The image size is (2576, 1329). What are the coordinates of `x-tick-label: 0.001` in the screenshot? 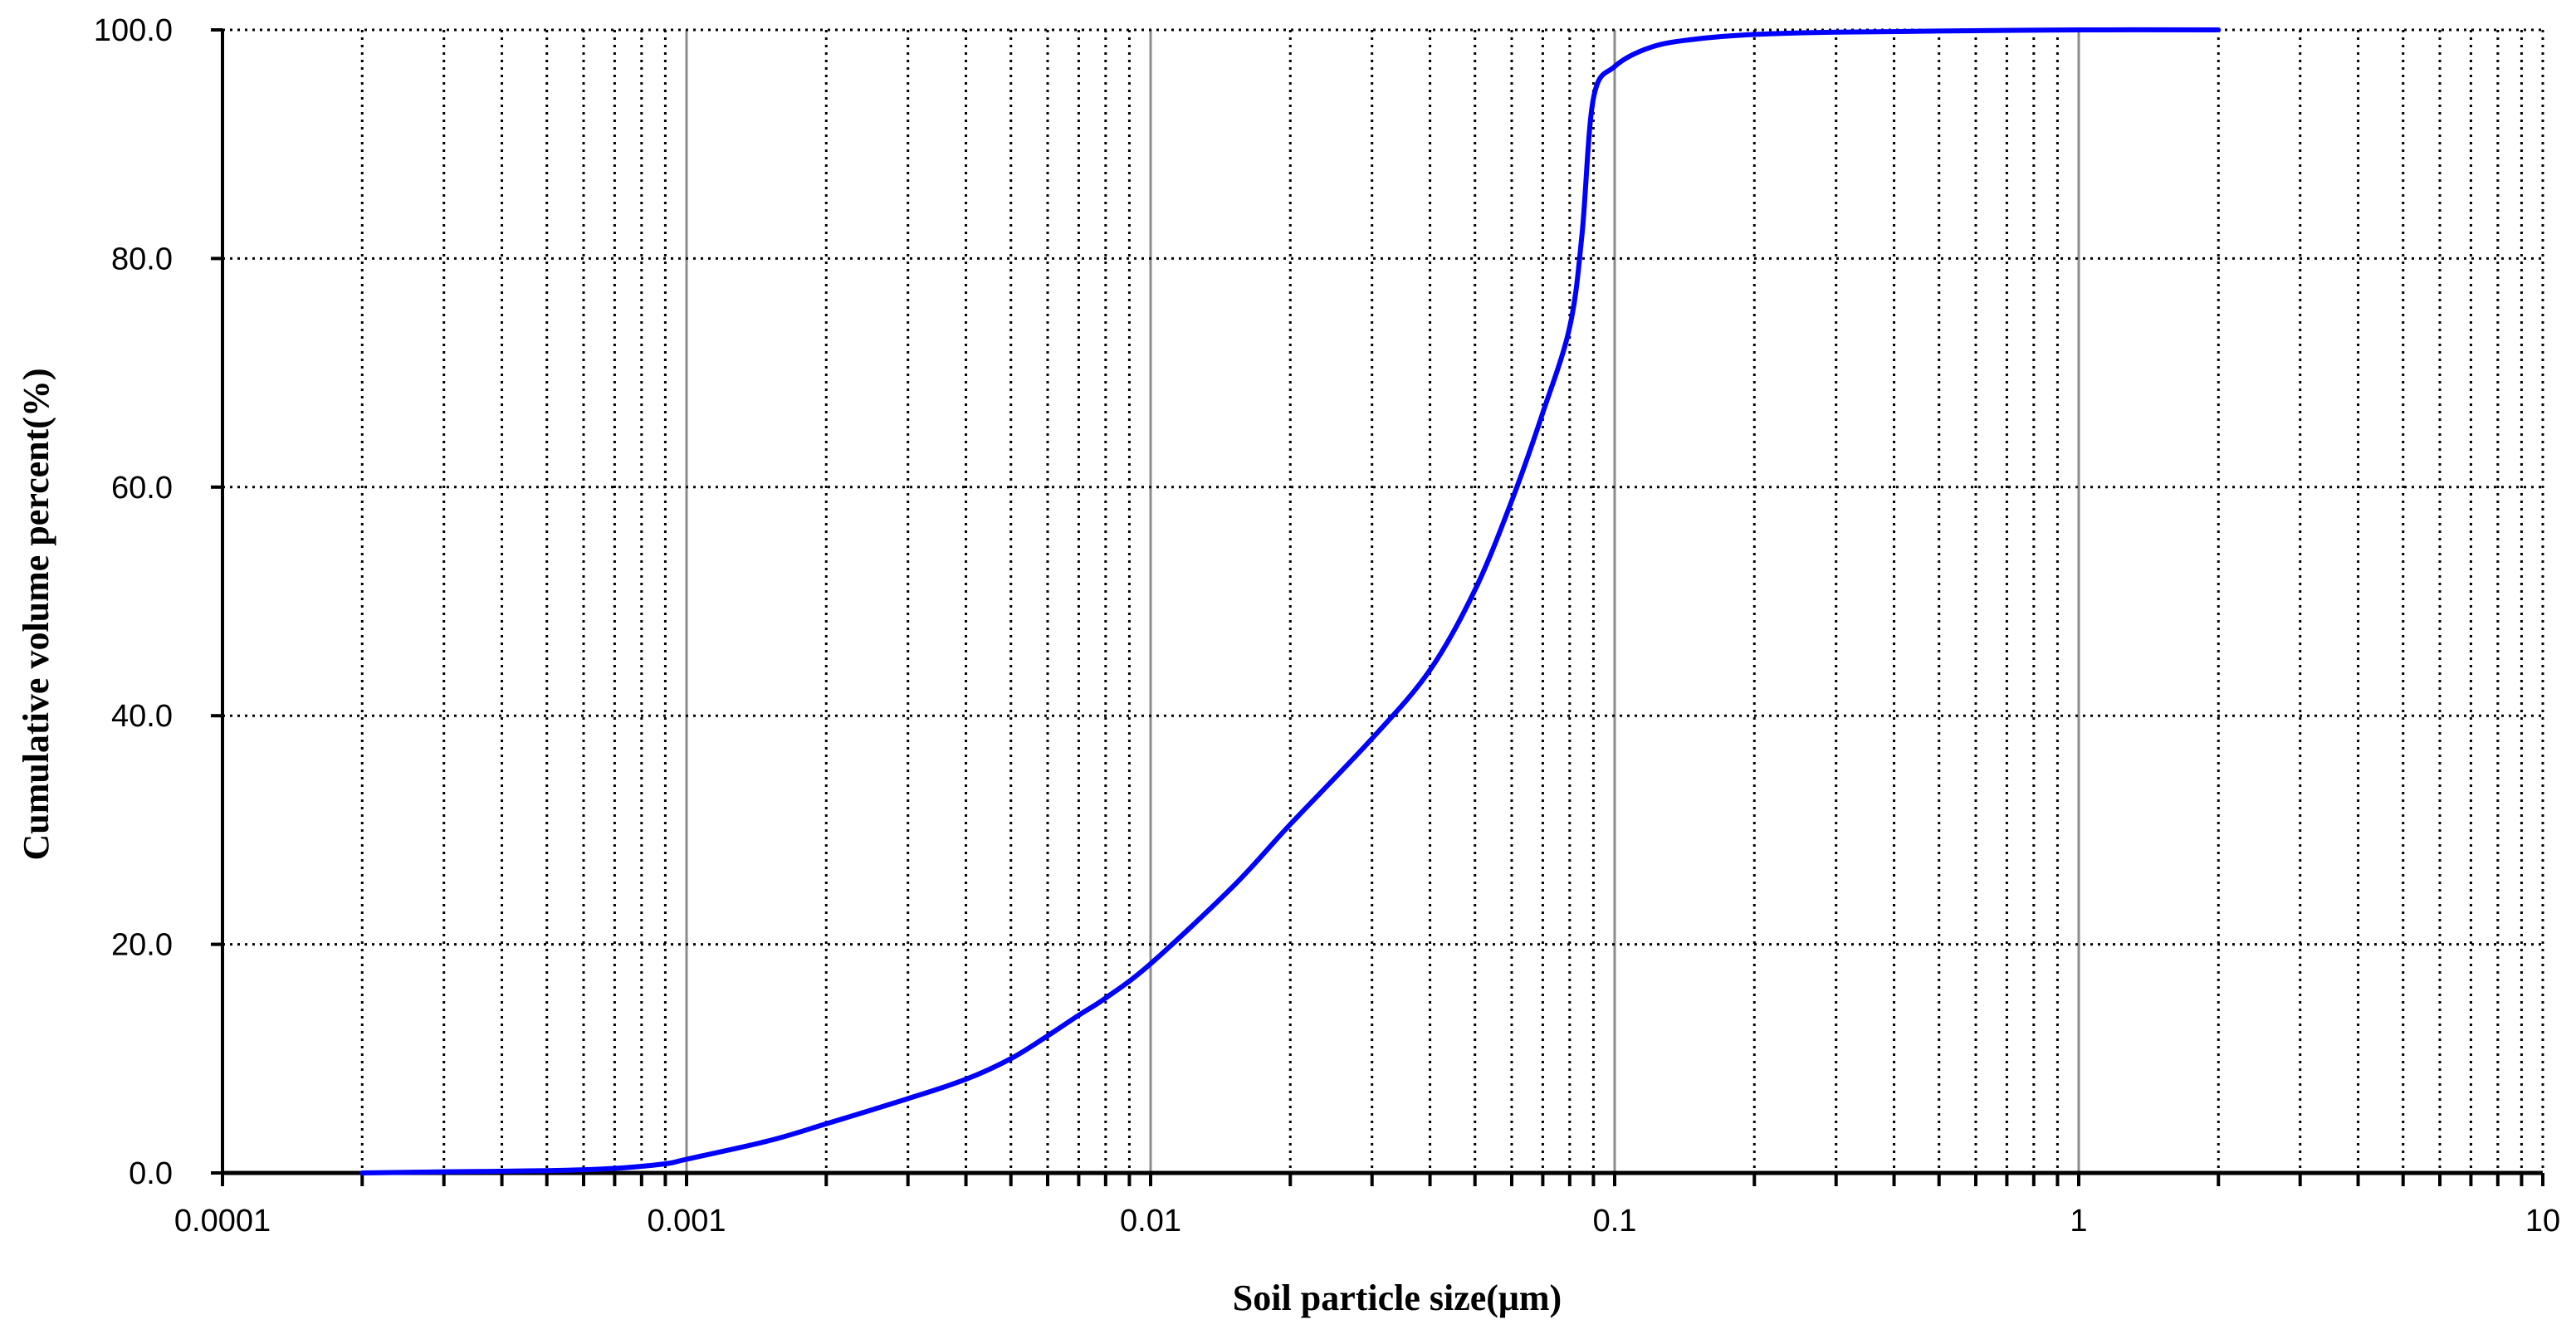 It's located at (686, 1221).